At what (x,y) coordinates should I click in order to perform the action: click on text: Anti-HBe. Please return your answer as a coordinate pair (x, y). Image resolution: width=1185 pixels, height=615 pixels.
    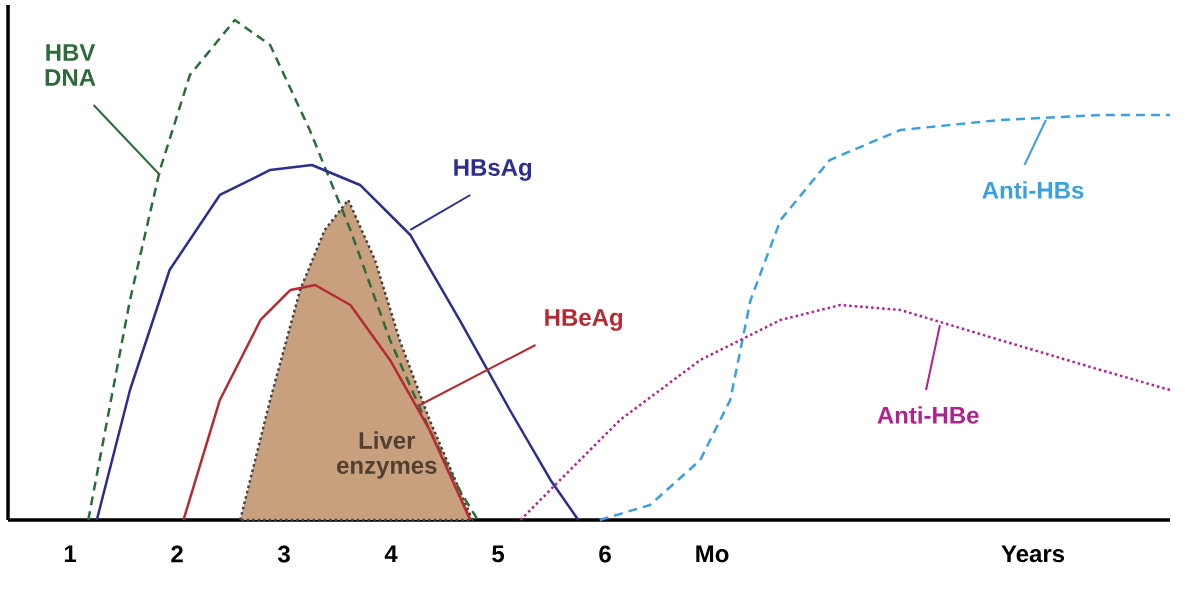
    Looking at the image, I should click on (928, 415).